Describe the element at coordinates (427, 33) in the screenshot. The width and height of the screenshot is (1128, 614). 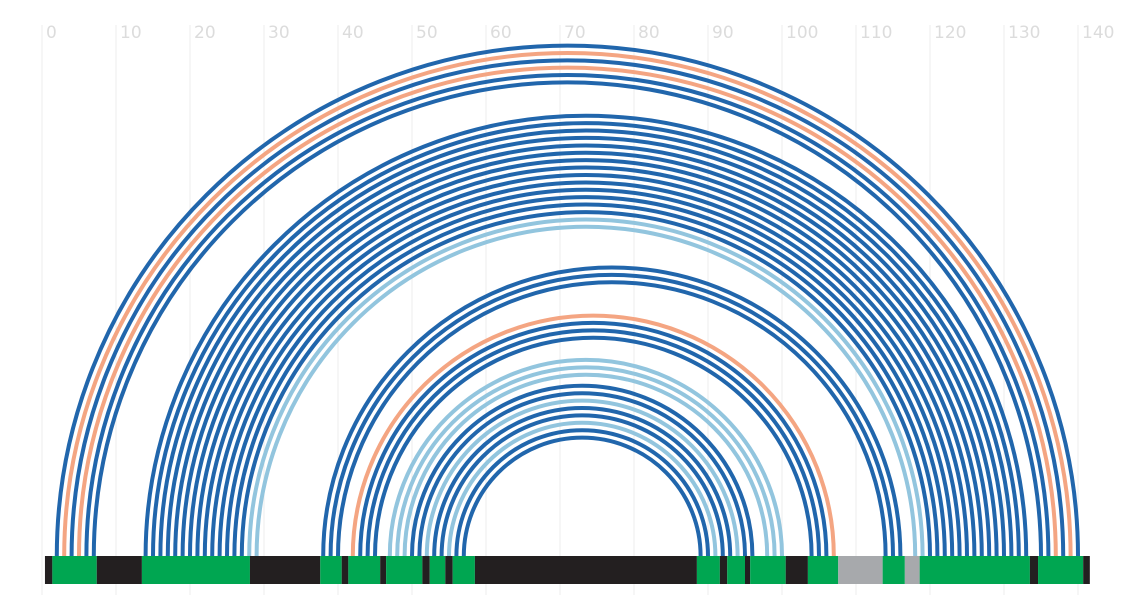
I see `x-tick-label: 50` at that location.